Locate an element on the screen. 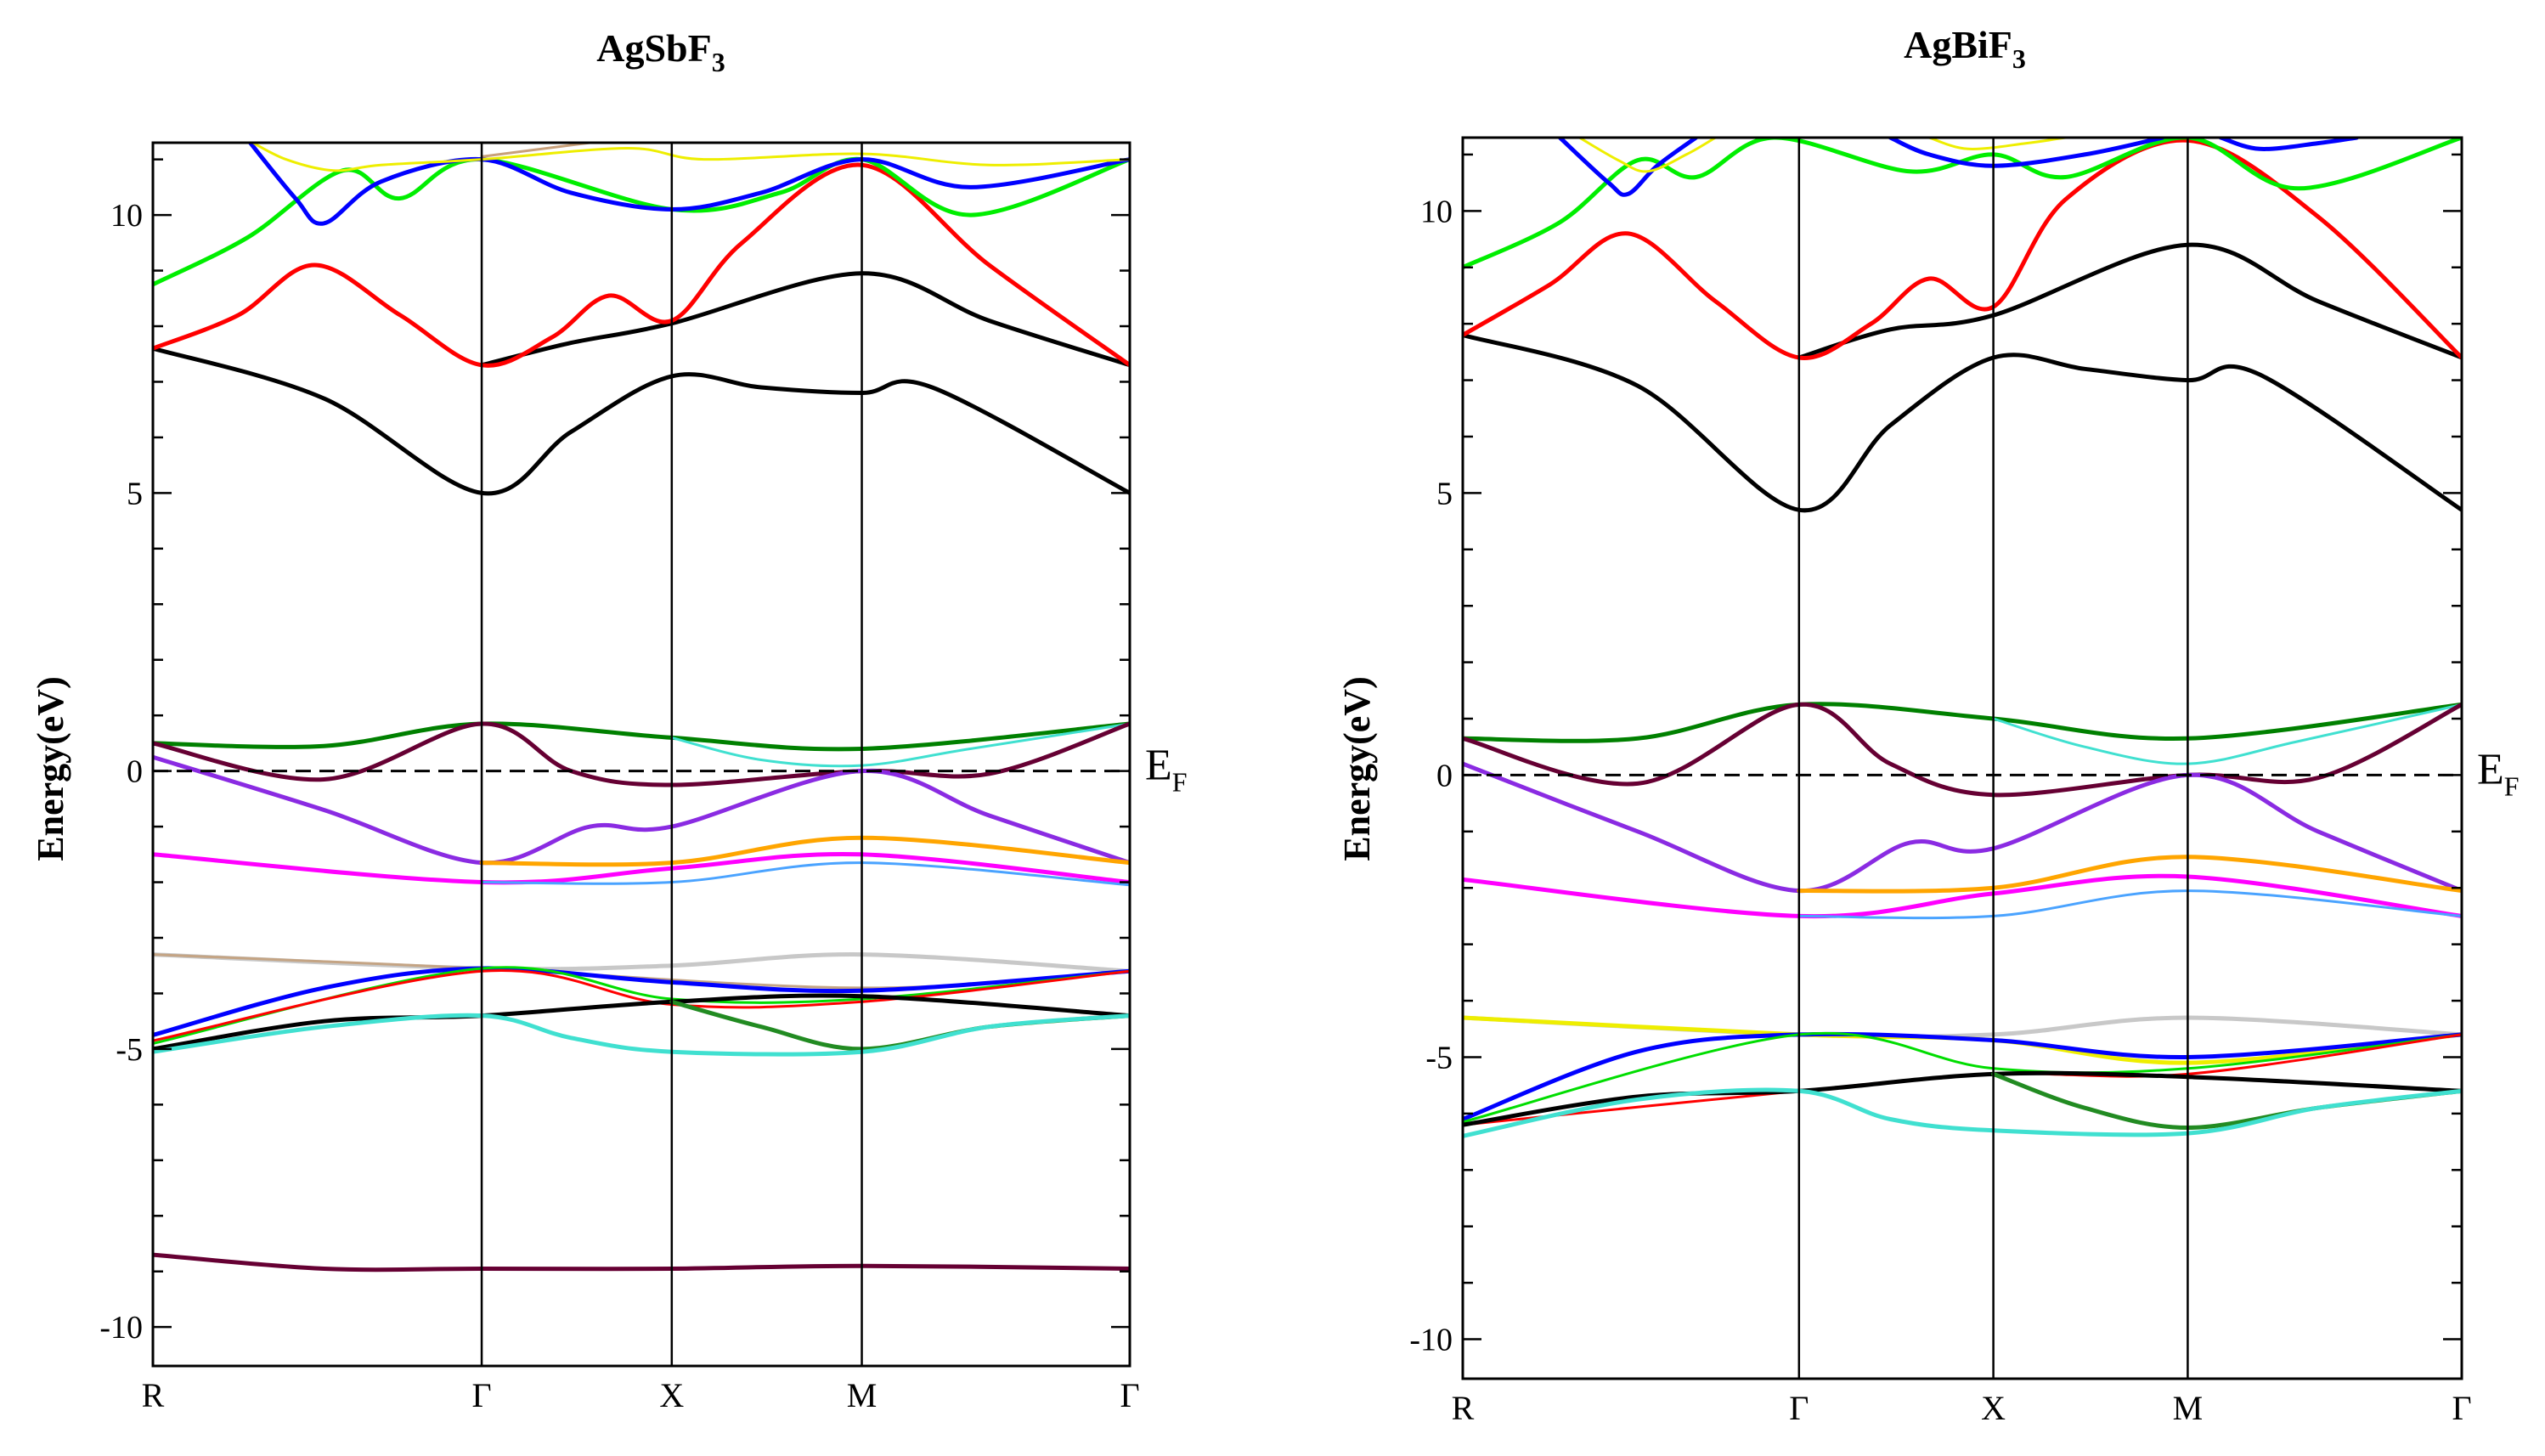  panel-title: AgSbF3 is located at coordinates (660, 52).